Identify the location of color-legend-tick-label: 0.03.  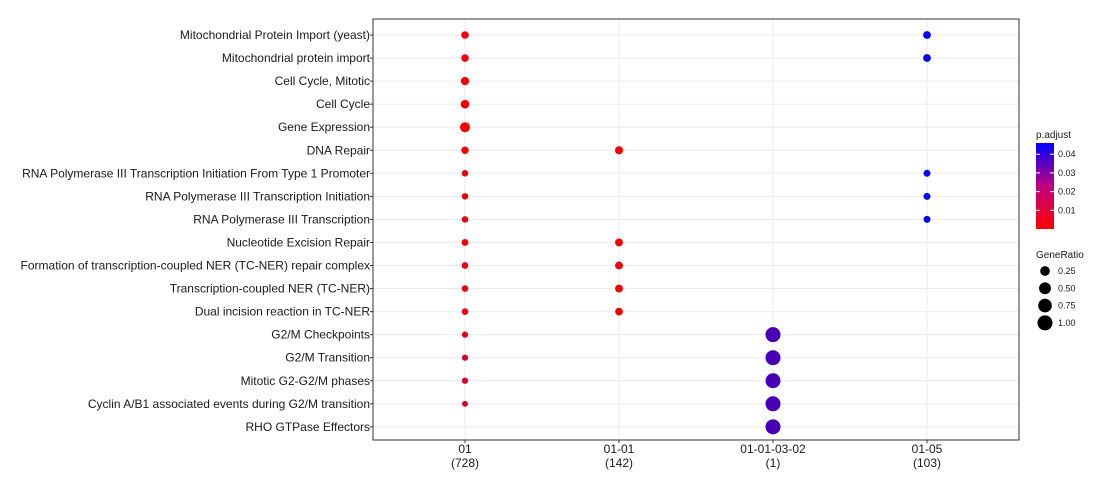
(1067, 173).